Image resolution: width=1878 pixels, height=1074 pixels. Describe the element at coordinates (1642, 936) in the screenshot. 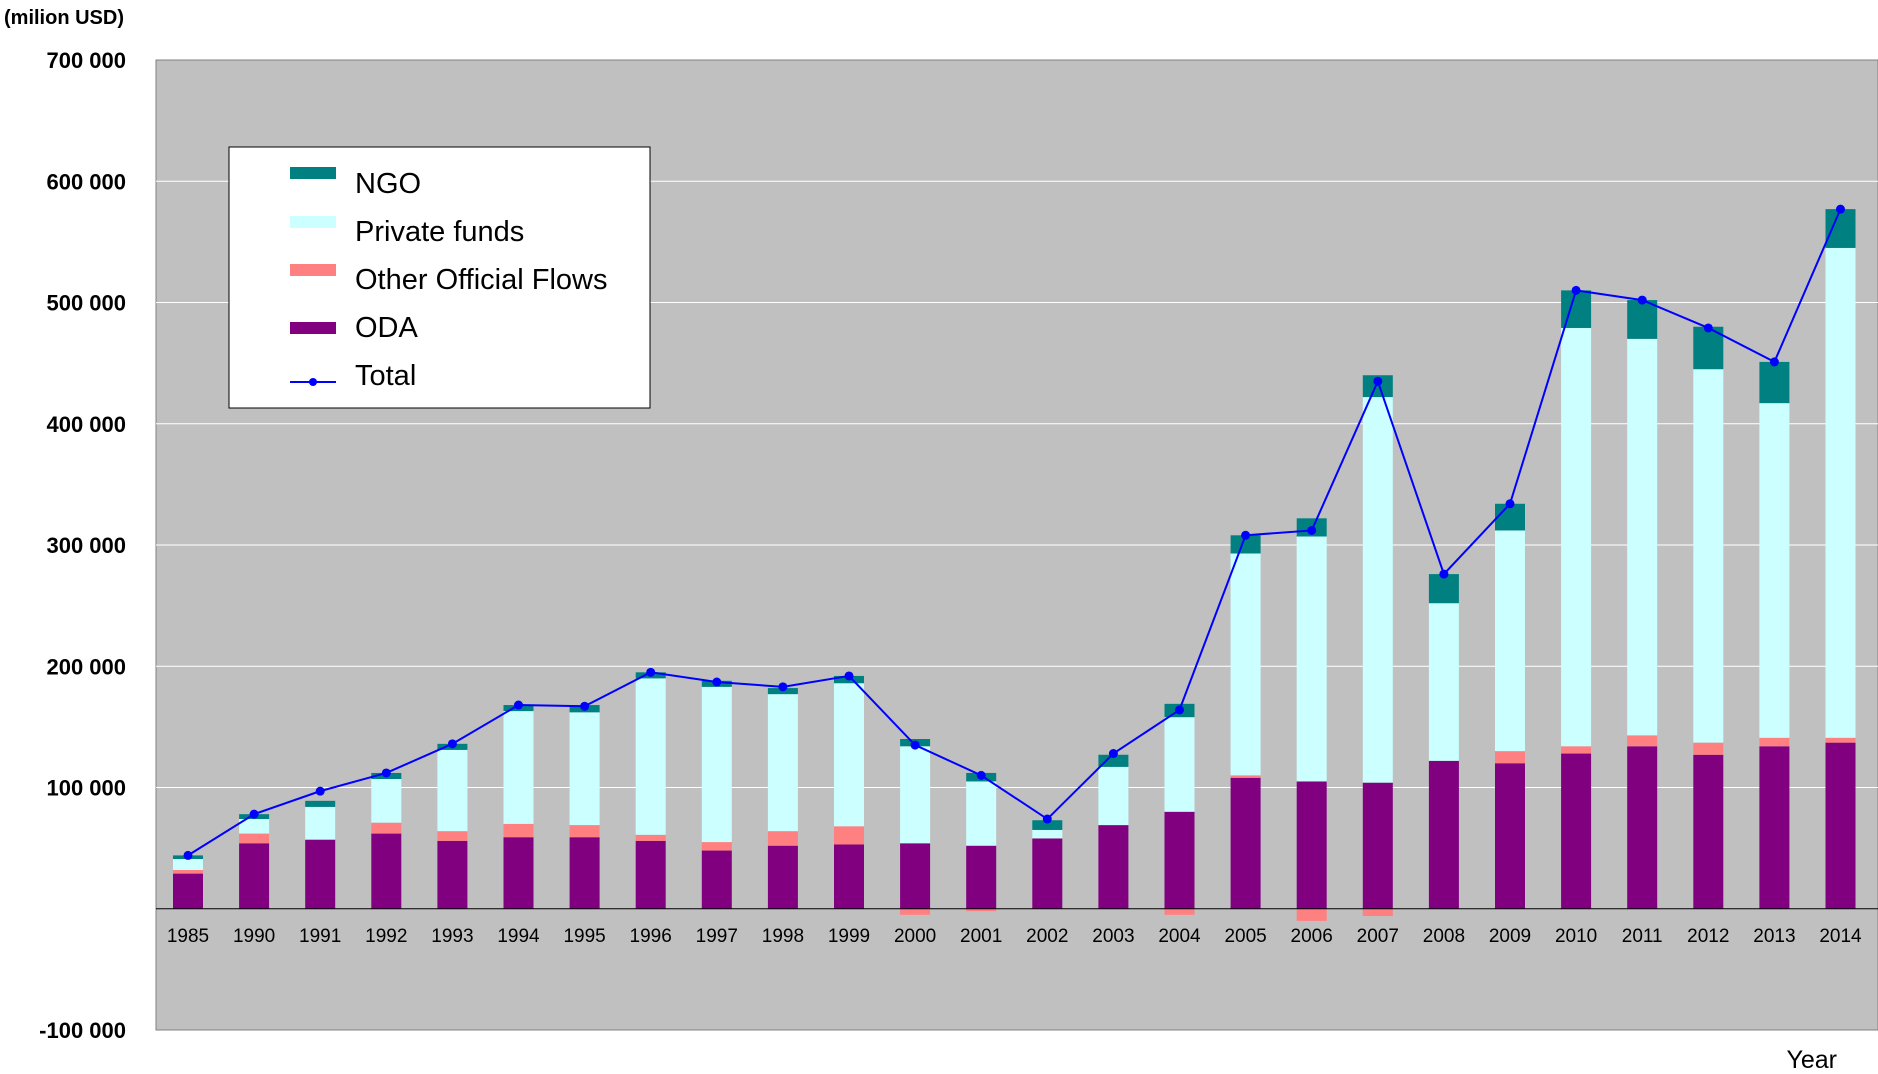

I see `x-tick-label: 2011` at that location.